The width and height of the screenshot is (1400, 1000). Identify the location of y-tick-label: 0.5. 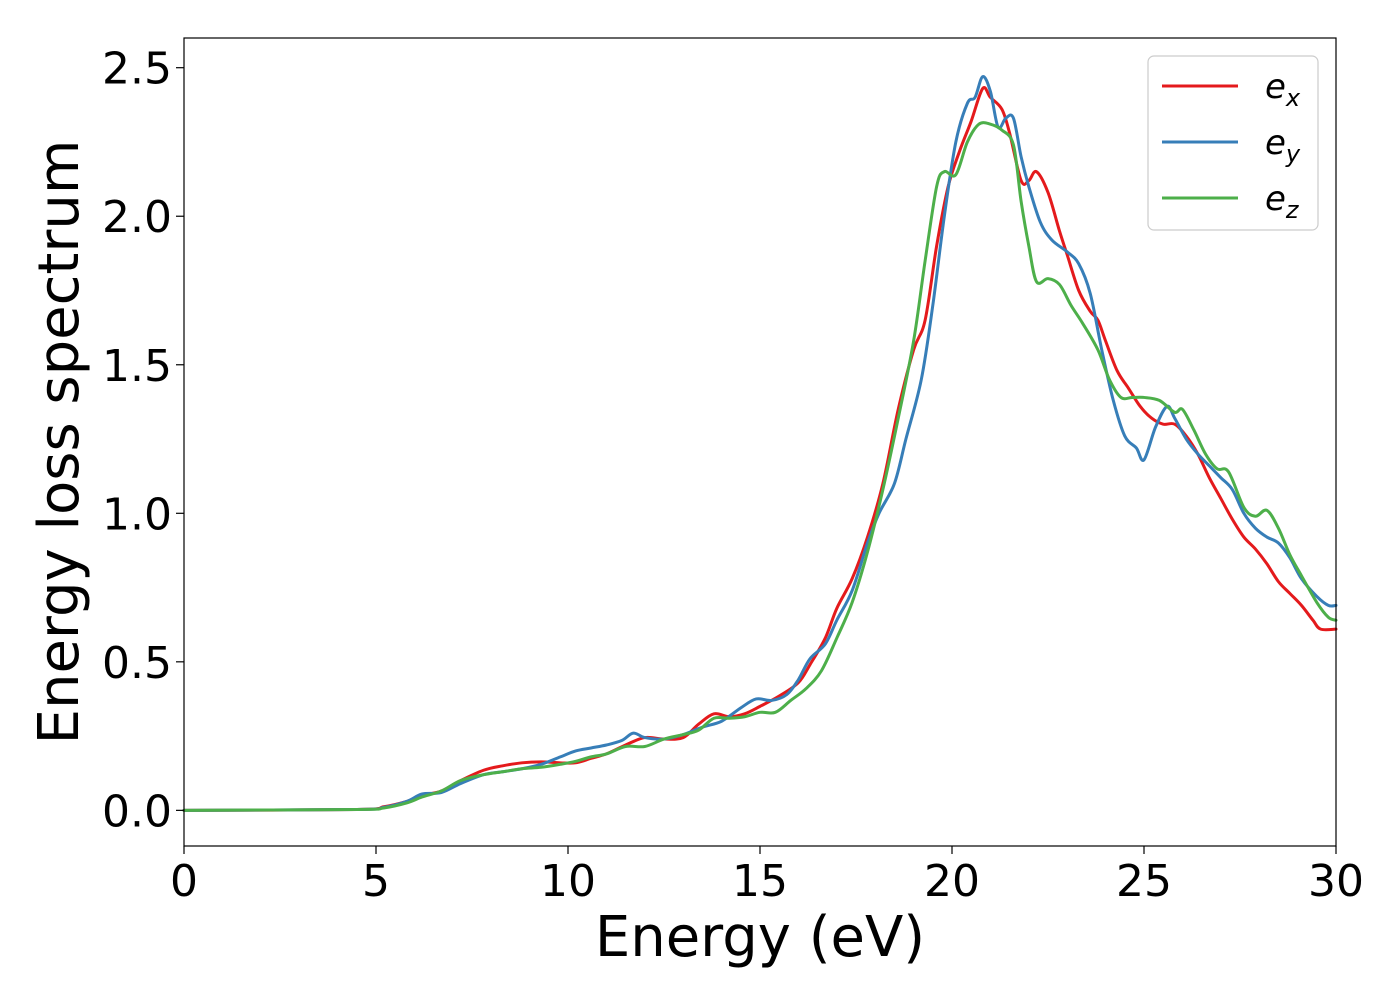
(137, 663).